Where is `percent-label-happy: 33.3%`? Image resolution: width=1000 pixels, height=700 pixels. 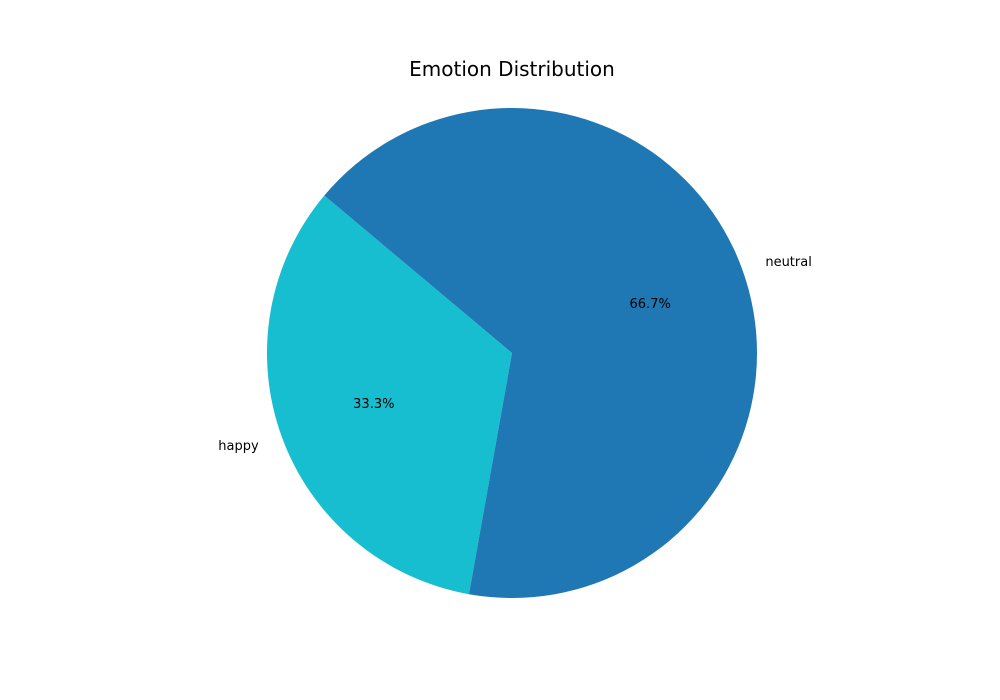 percent-label-happy: 33.3% is located at coordinates (373, 404).